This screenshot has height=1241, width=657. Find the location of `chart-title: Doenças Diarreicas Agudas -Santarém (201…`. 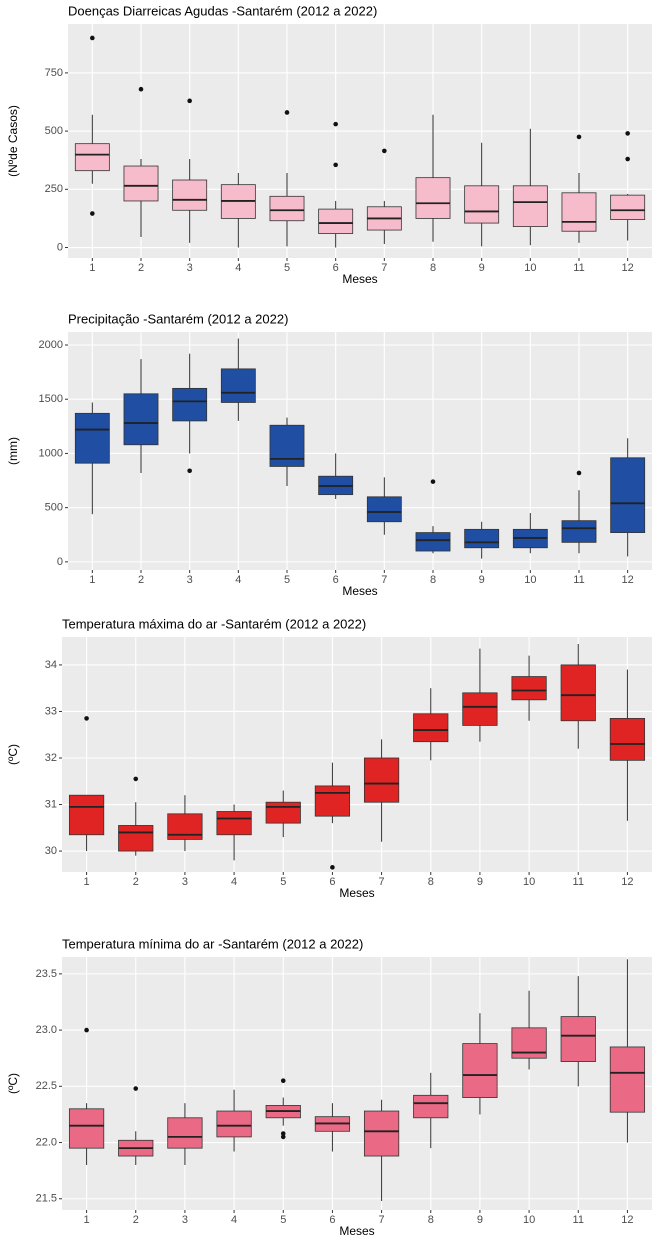

chart-title: Doenças Diarreicas Agudas -Santarém (201… is located at coordinates (222, 10).